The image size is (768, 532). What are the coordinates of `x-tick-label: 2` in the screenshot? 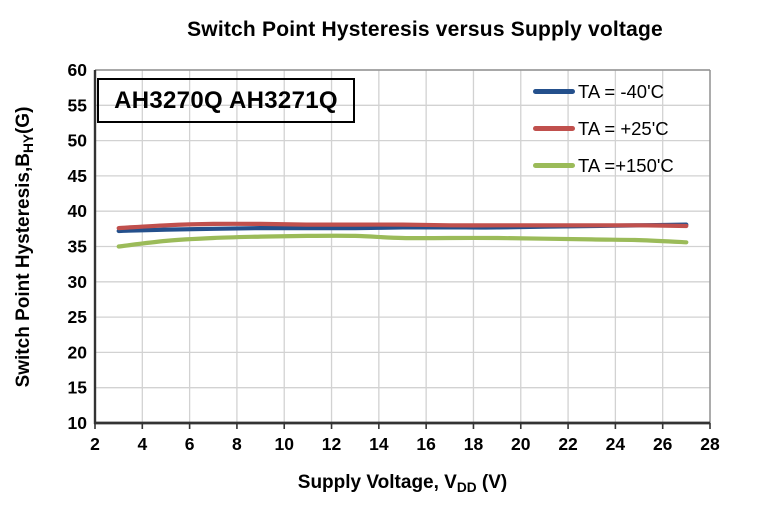 It's located at (95, 444).